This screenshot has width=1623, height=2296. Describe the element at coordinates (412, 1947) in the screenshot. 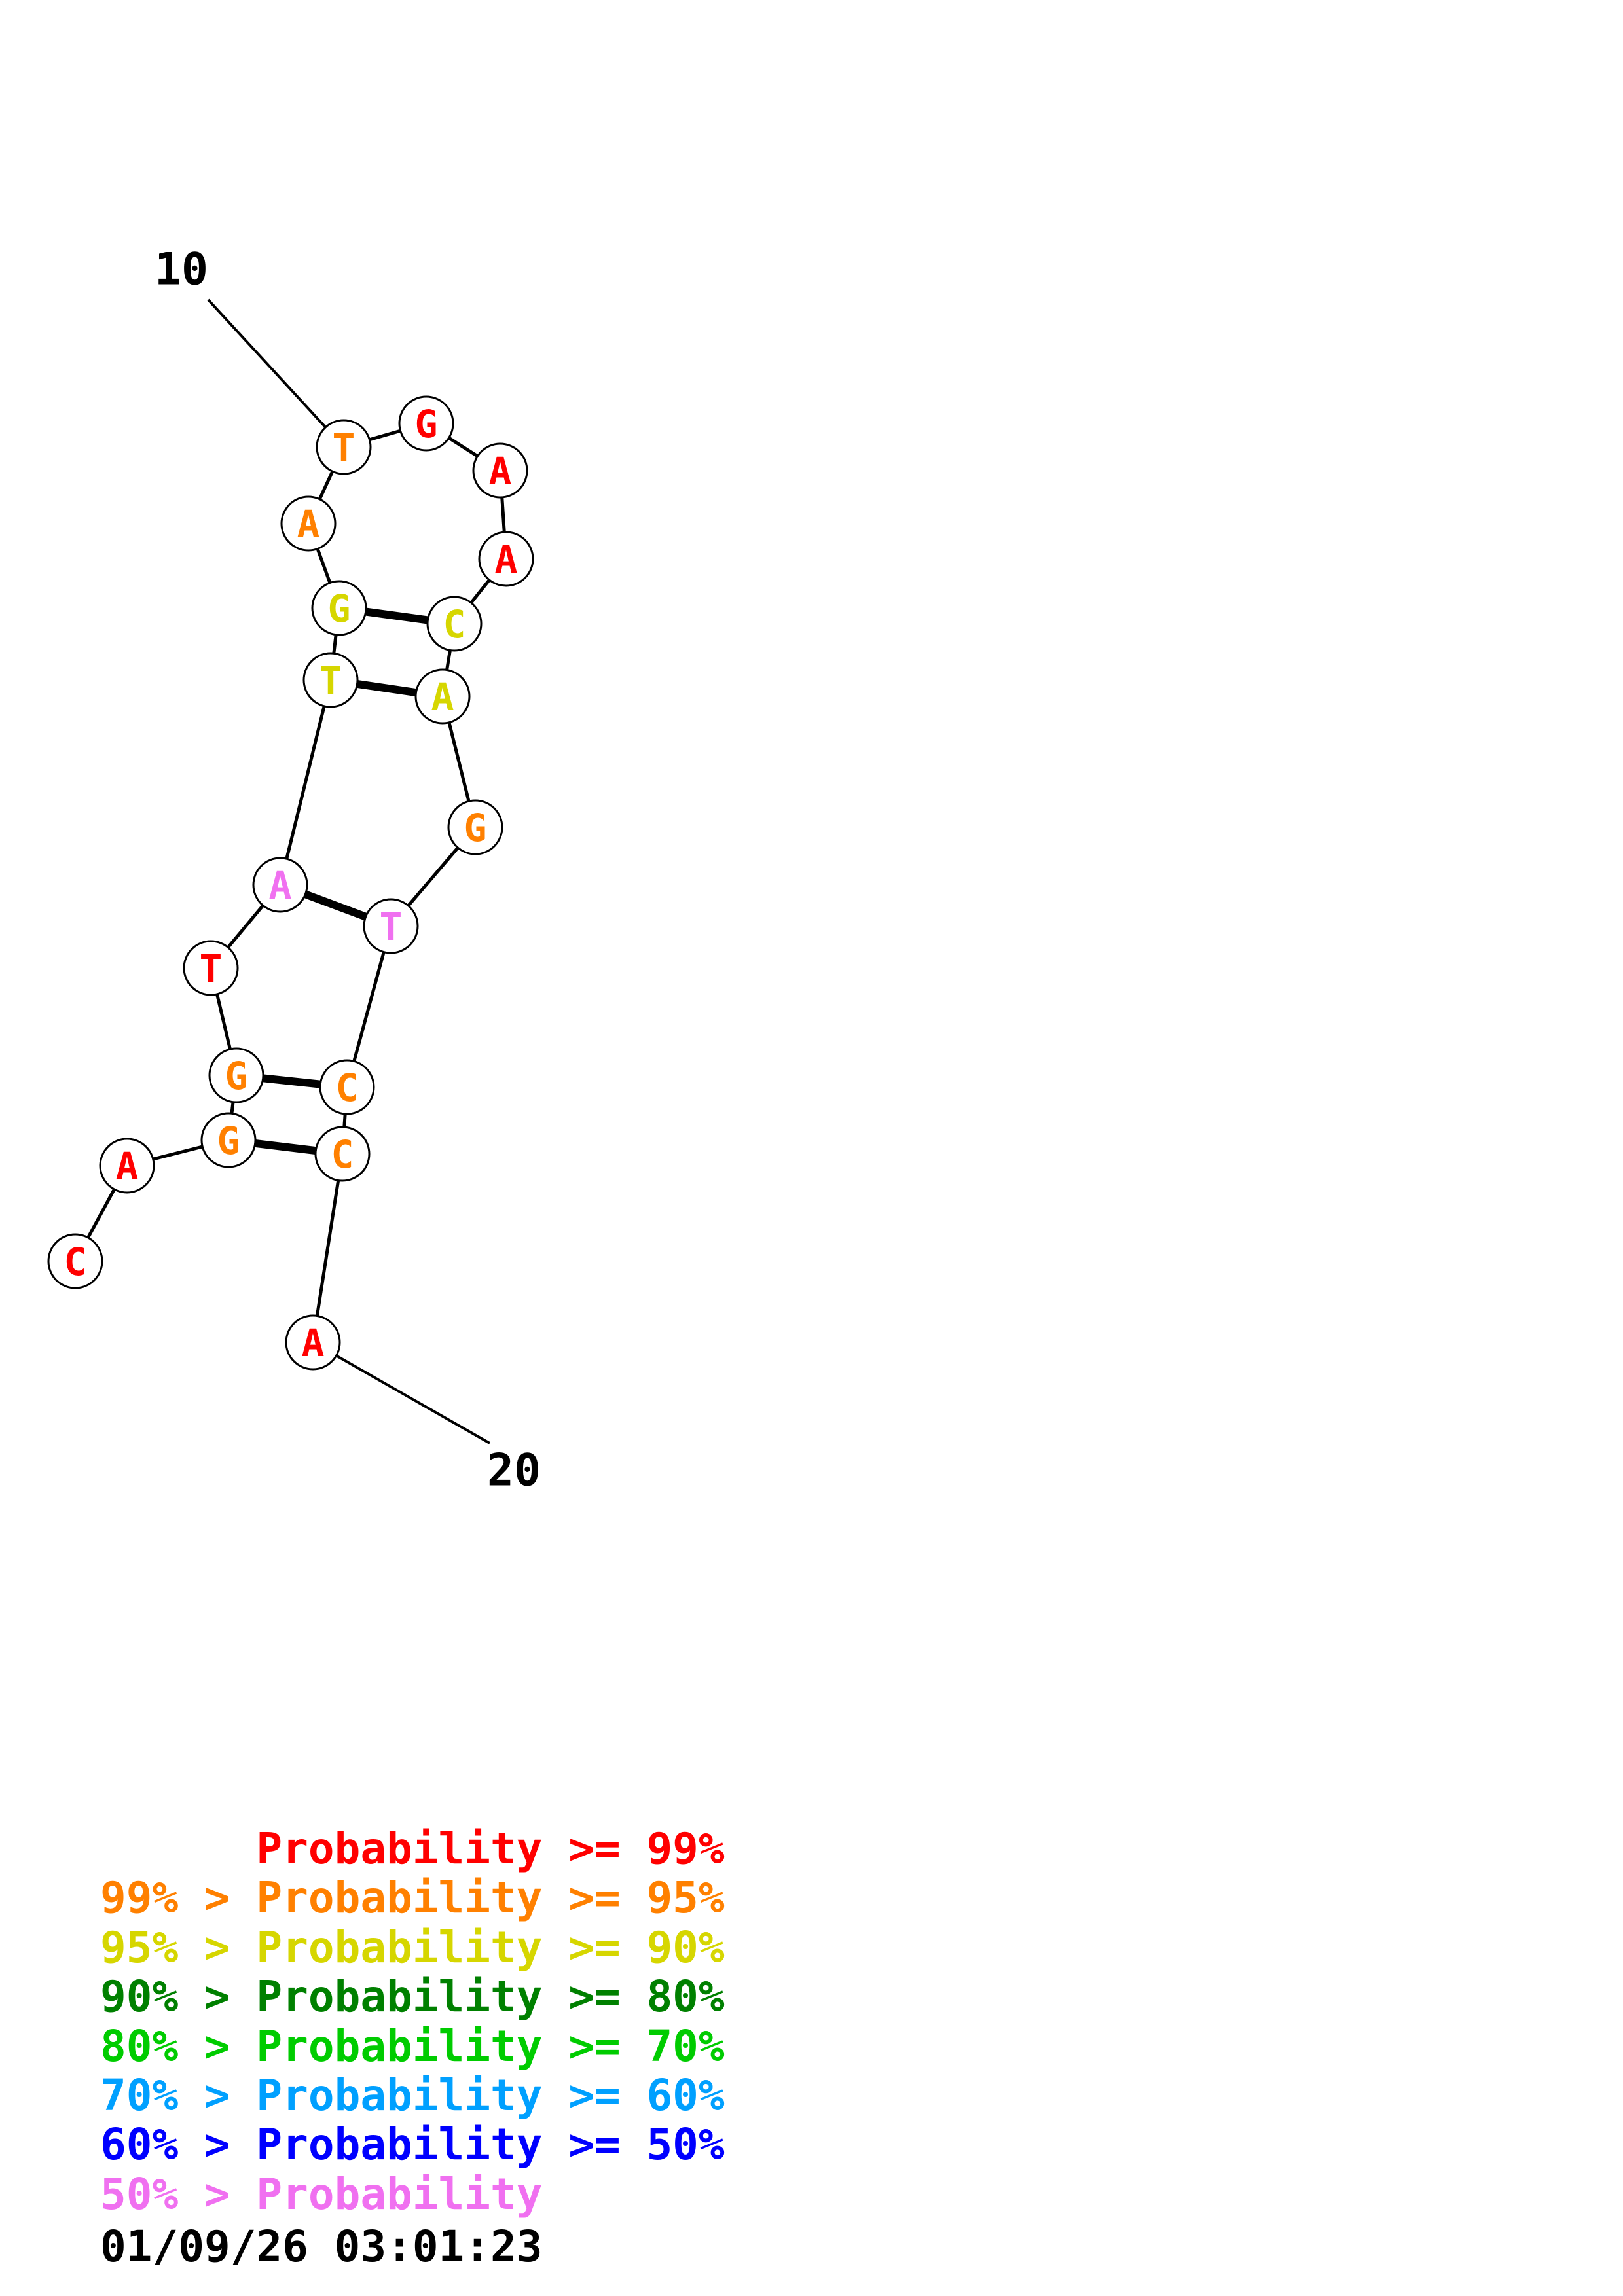

I see `legend-line: 95% > Probability >= 90%` at that location.